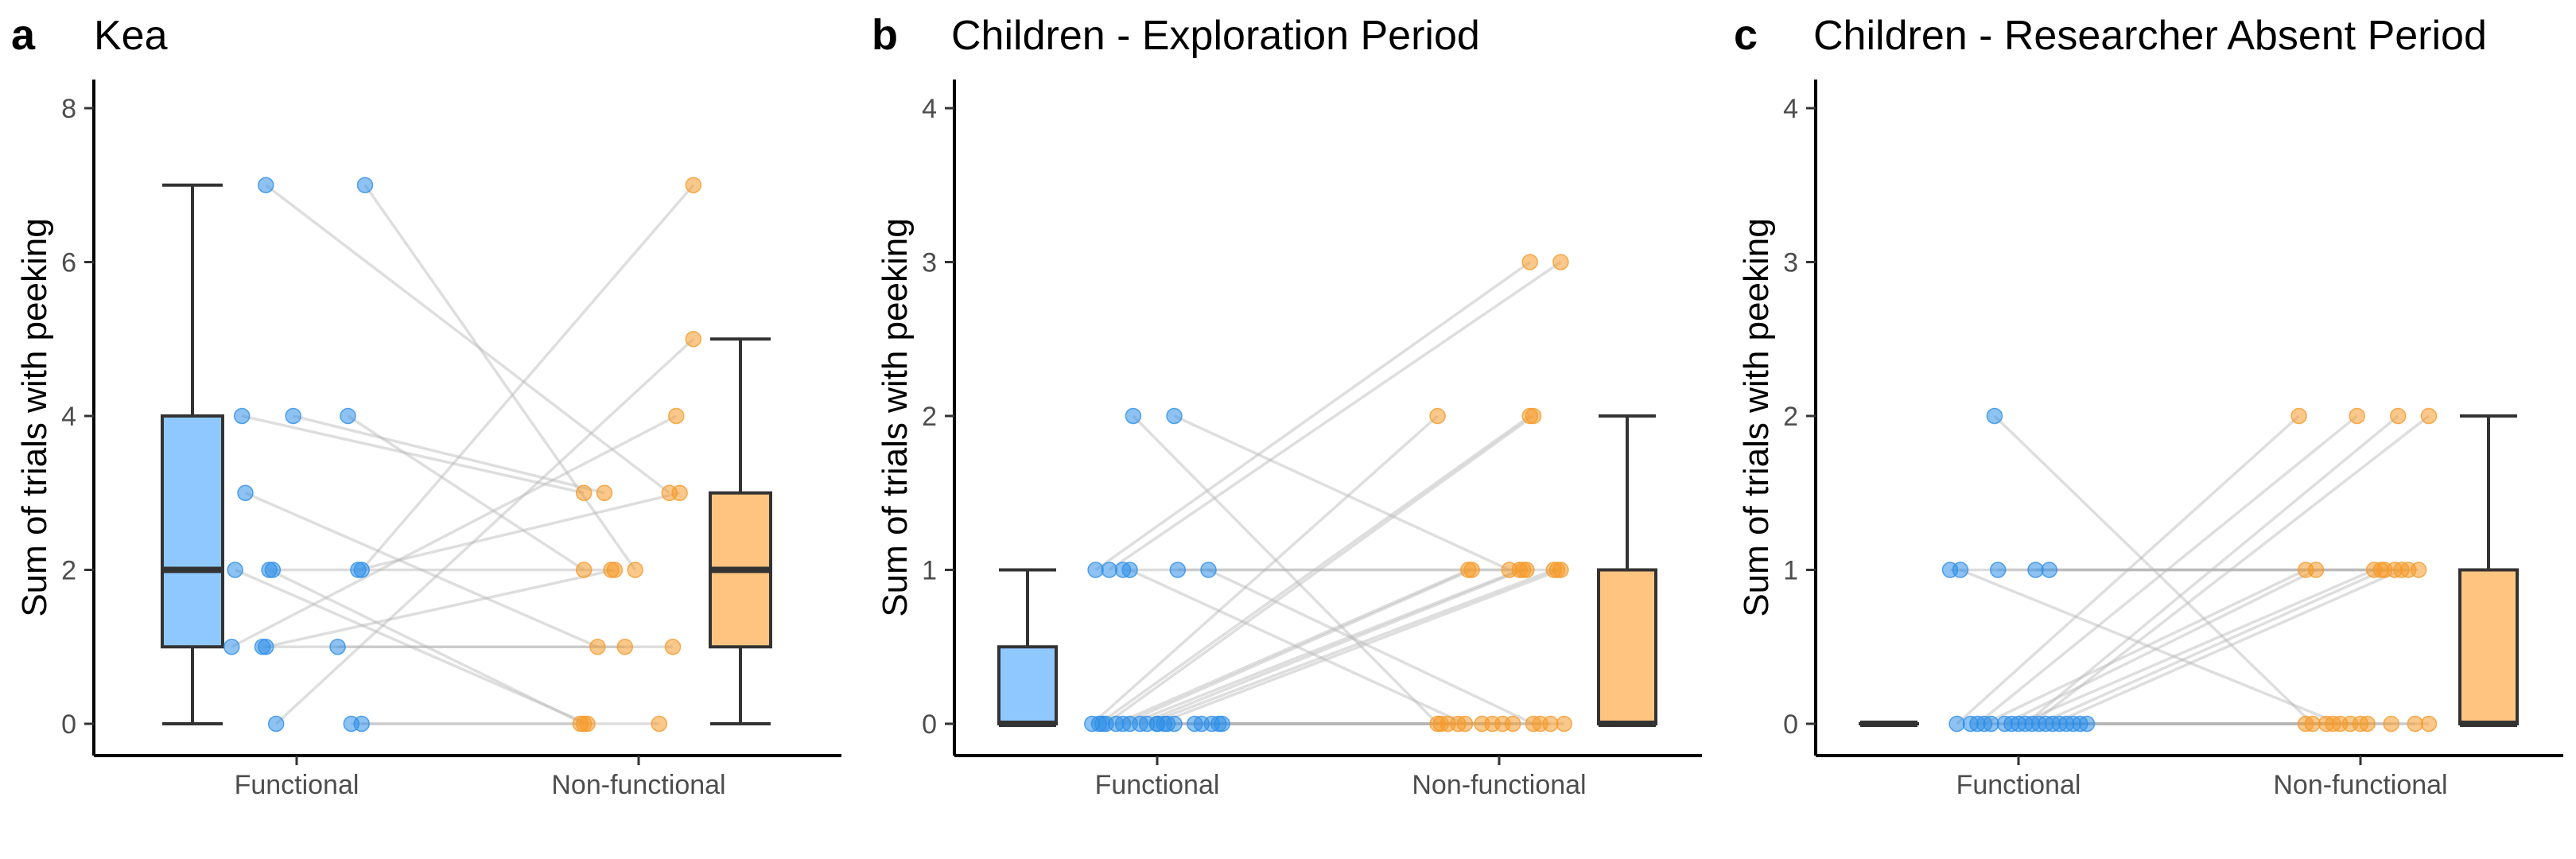 This screenshot has width=2576, height=859. Describe the element at coordinates (1790, 417) in the screenshot. I see `y-tick-label: 2` at that location.